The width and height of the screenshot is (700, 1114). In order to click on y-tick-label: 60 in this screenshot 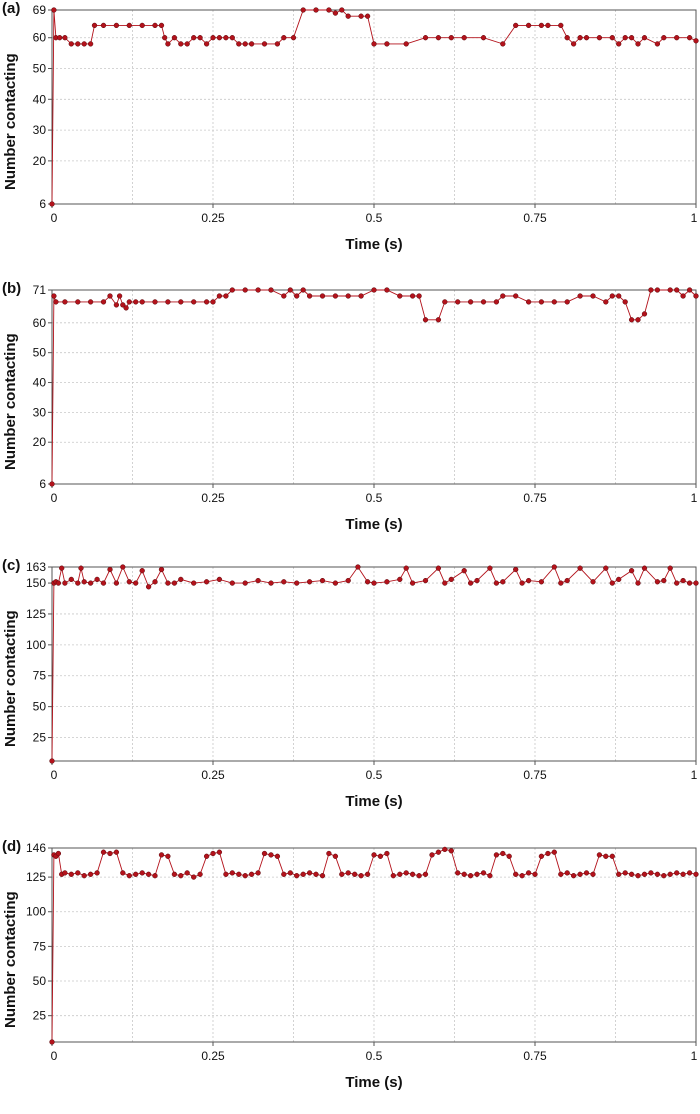, I will do `click(40, 38)`.